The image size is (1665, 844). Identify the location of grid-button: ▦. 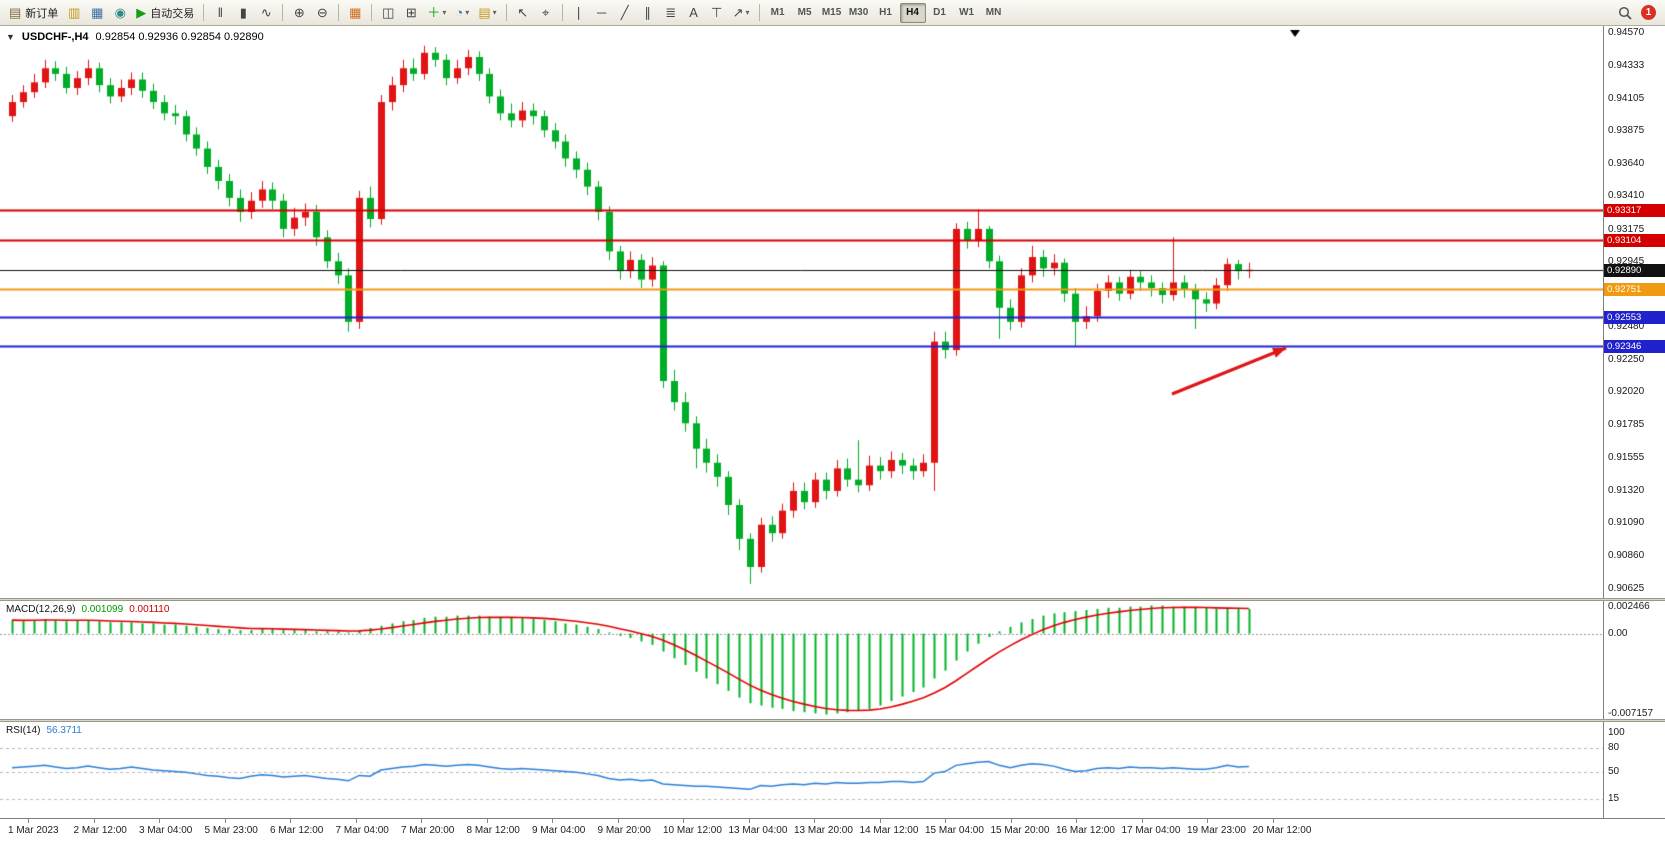
(355, 12).